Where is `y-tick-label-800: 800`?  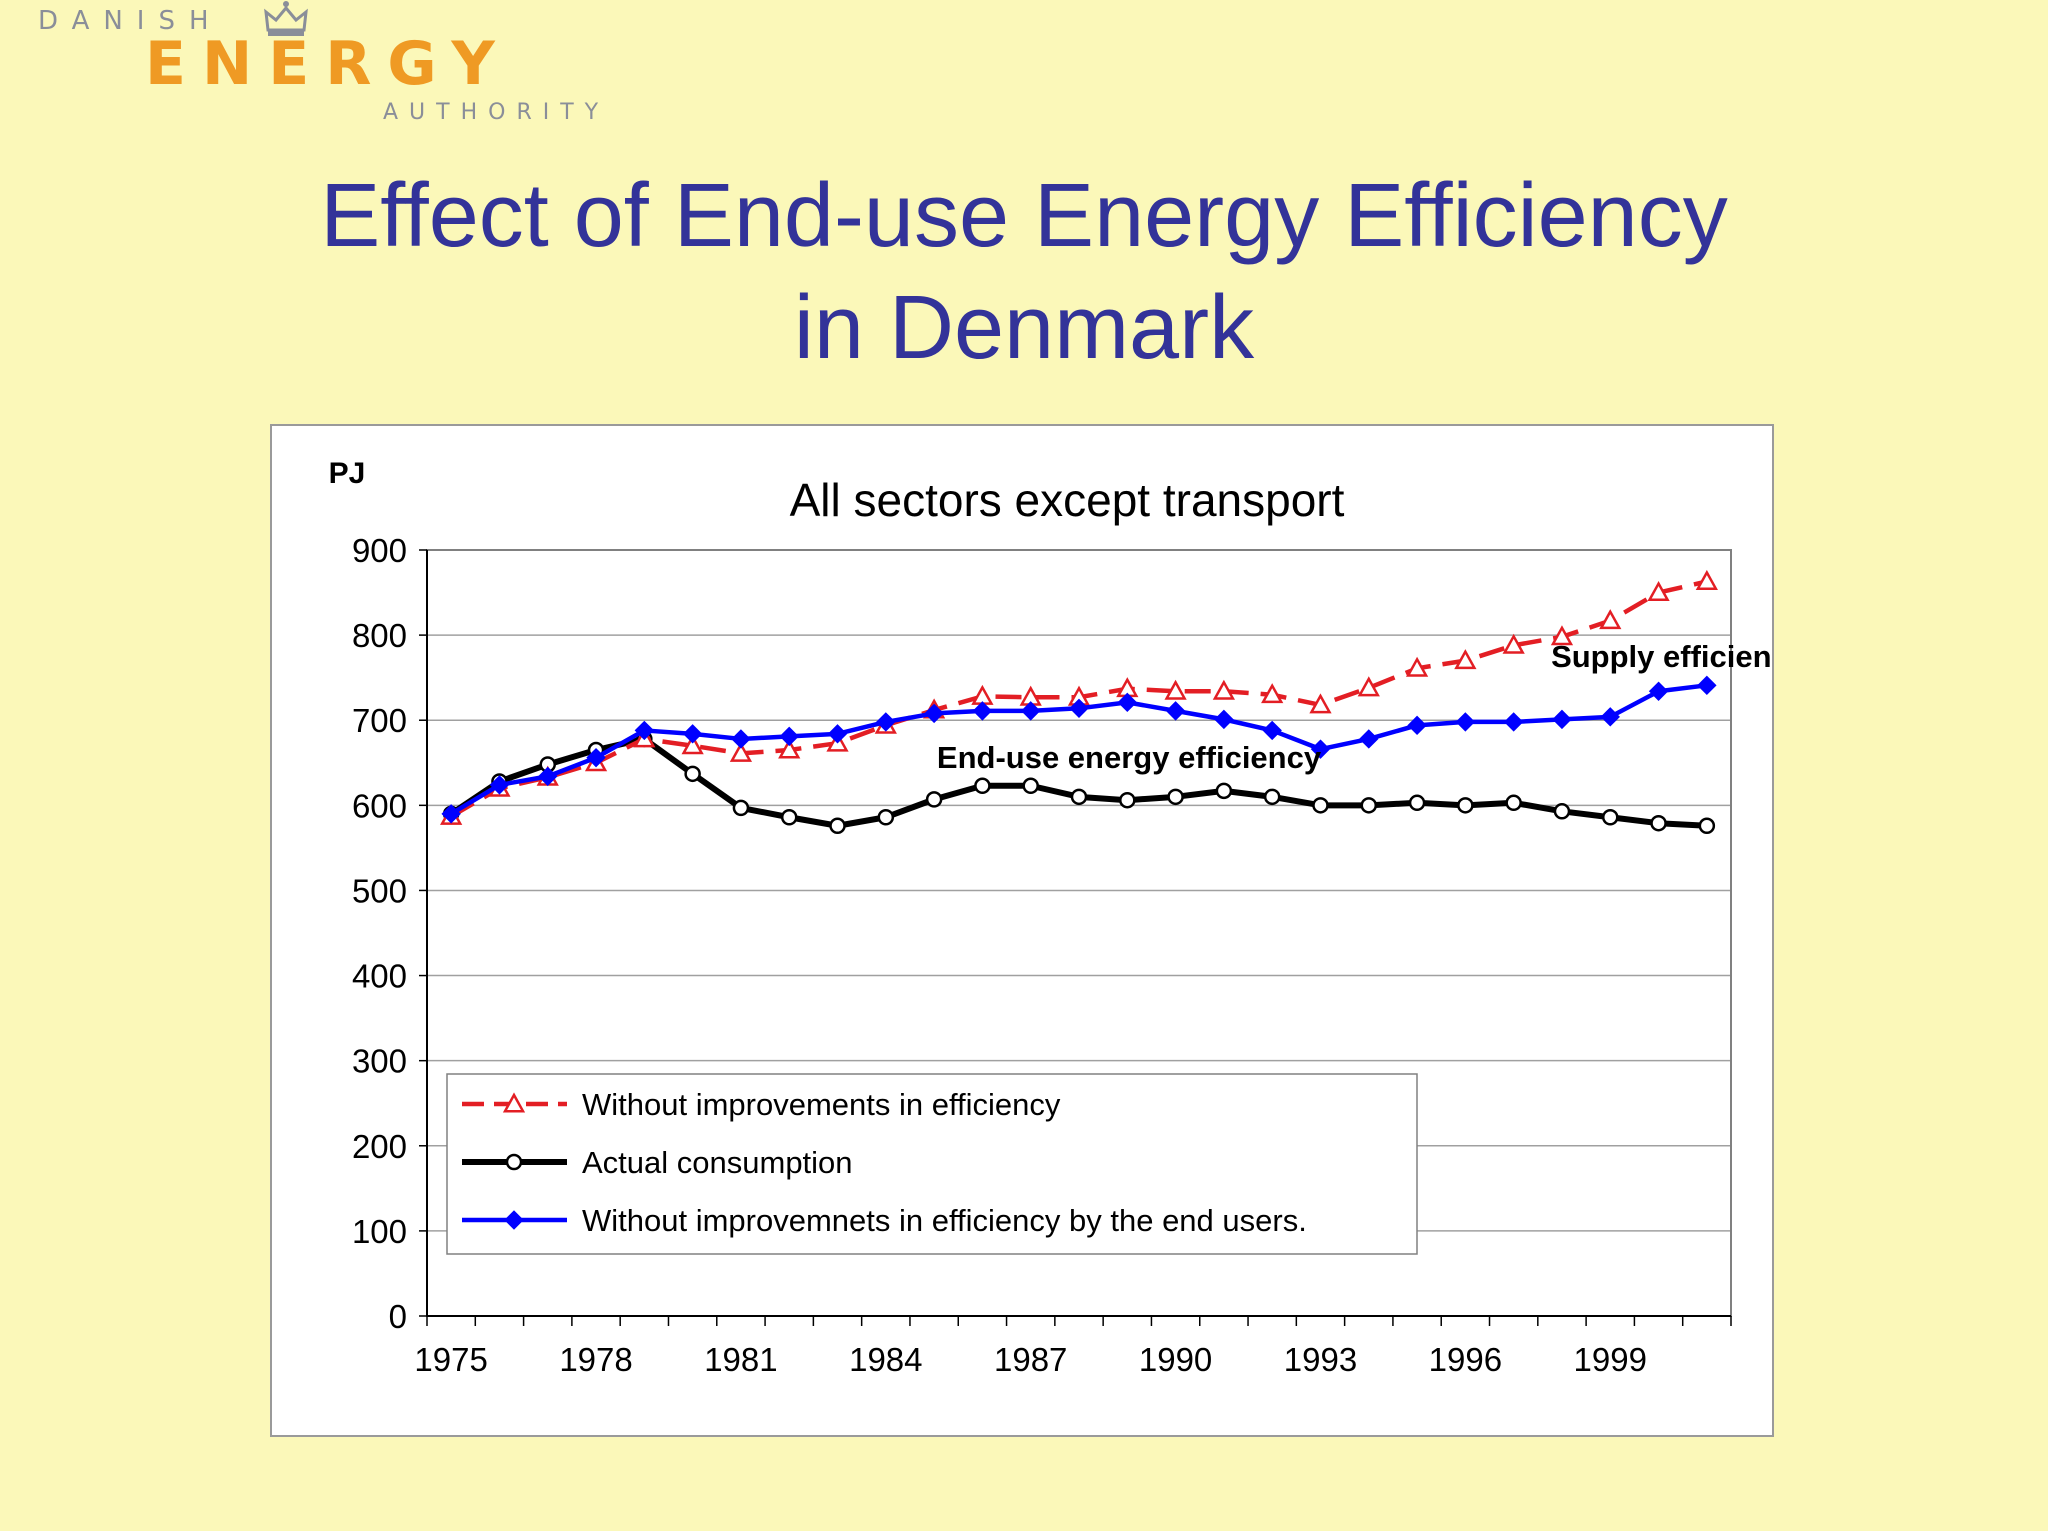
y-tick-label-800: 800 is located at coordinates (379, 635).